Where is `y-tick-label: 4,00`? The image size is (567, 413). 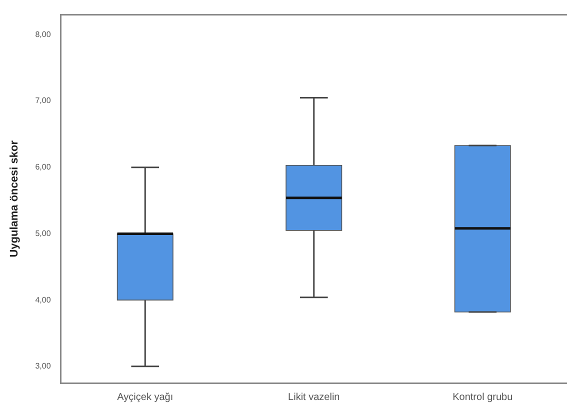
y-tick-label: 4,00 is located at coordinates (43, 299).